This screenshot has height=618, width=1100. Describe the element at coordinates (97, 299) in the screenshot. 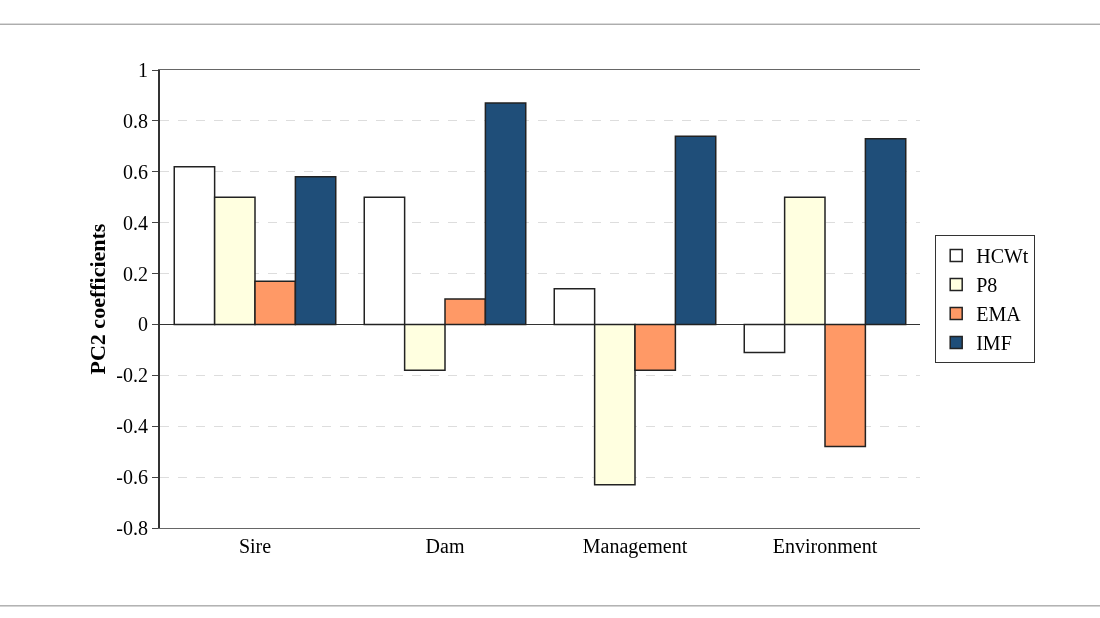

I see `y-axis-title: PC2 coefficients` at that location.